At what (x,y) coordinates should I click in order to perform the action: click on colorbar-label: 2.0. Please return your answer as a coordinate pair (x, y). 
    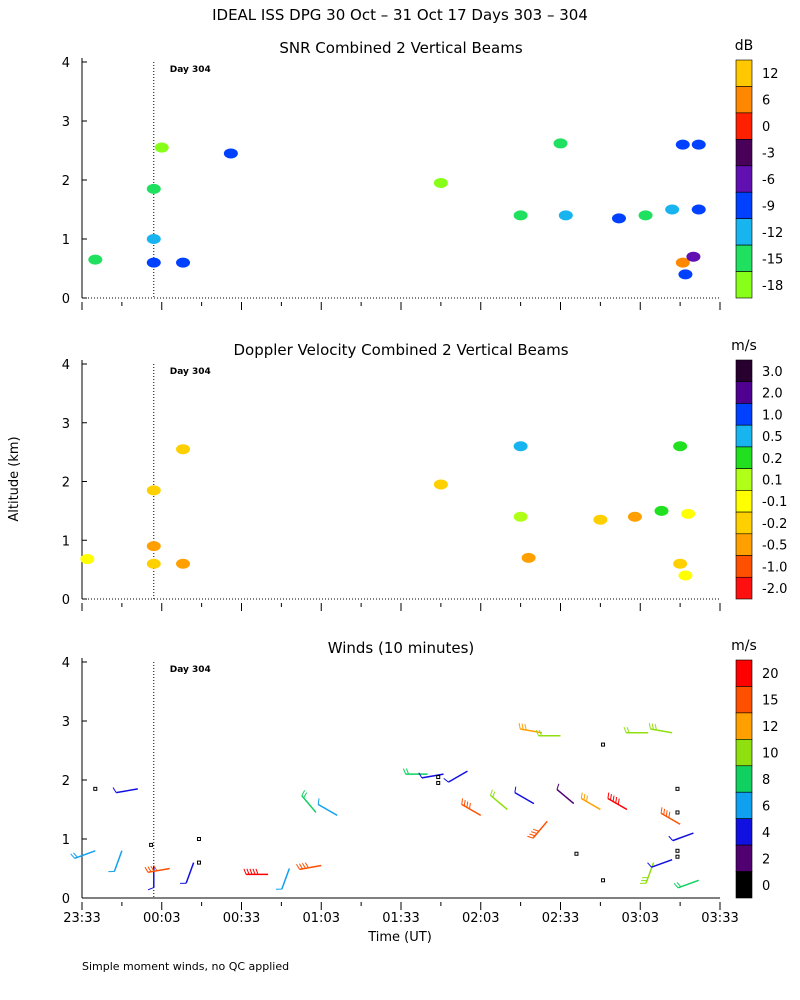
    Looking at the image, I should click on (772, 394).